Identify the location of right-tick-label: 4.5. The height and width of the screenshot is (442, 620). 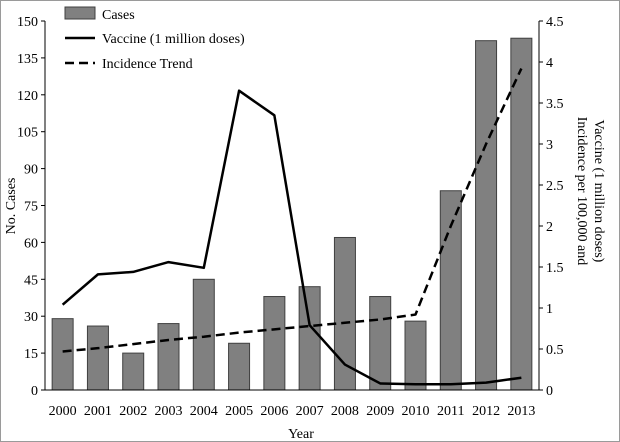
(555, 22).